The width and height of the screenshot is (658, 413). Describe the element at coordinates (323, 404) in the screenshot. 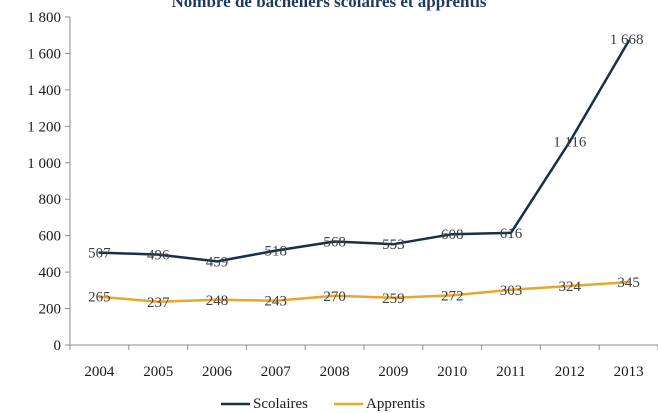

I see `legend: Scolaires Apprentis` at that location.